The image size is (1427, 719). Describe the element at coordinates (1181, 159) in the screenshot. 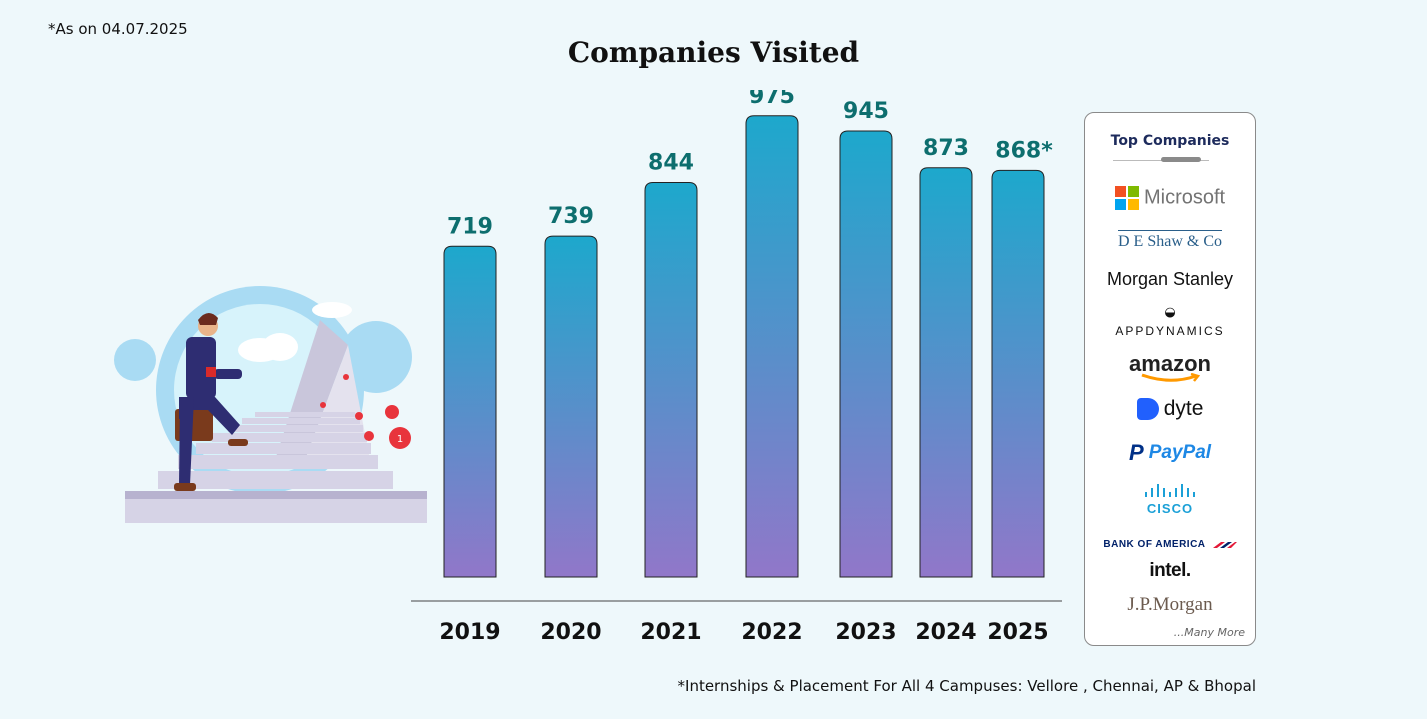

I see `title-divider-mark` at that location.